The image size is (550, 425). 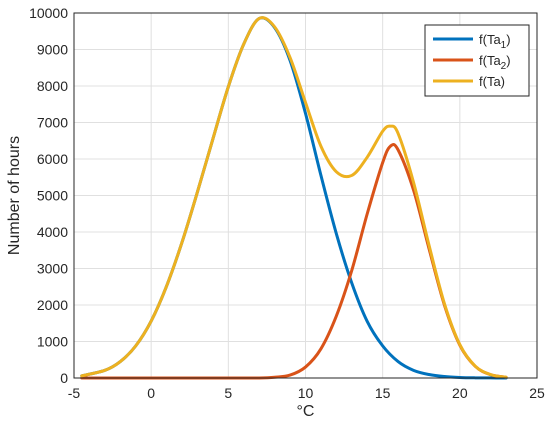 I want to click on legend-label-main: f(Ta), so click(x=492, y=81).